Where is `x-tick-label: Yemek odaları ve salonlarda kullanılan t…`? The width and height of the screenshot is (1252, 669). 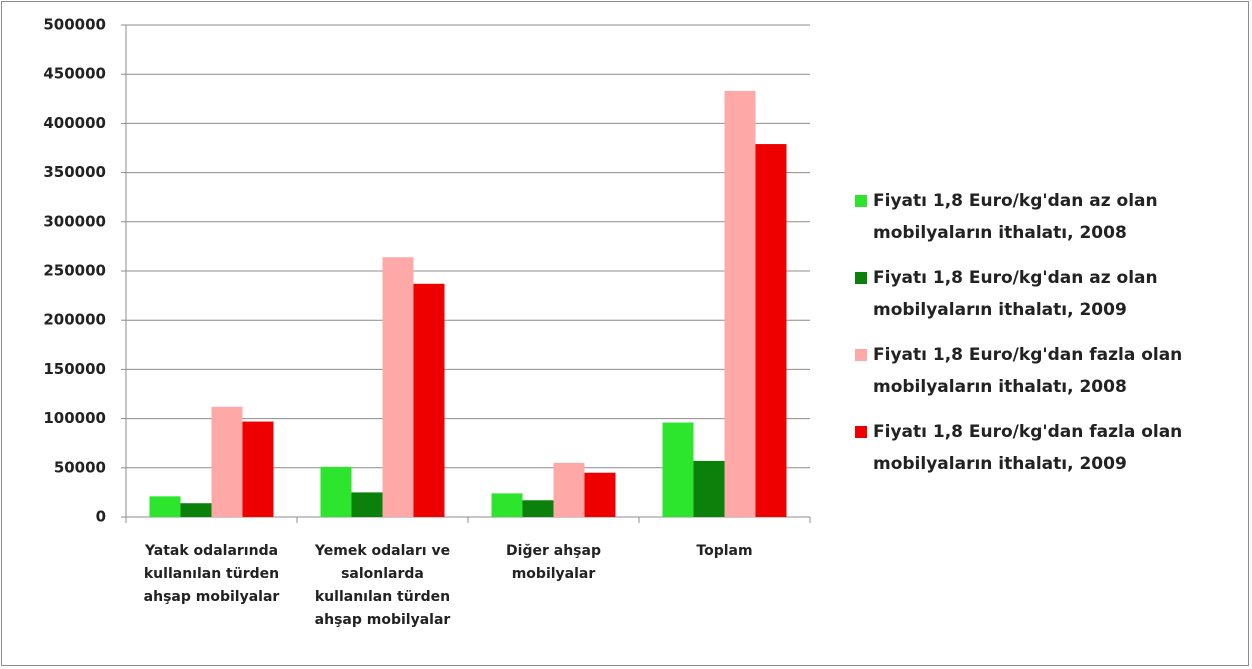 x-tick-label: Yemek odaları ve salonlarda kullanılan t… is located at coordinates (382, 585).